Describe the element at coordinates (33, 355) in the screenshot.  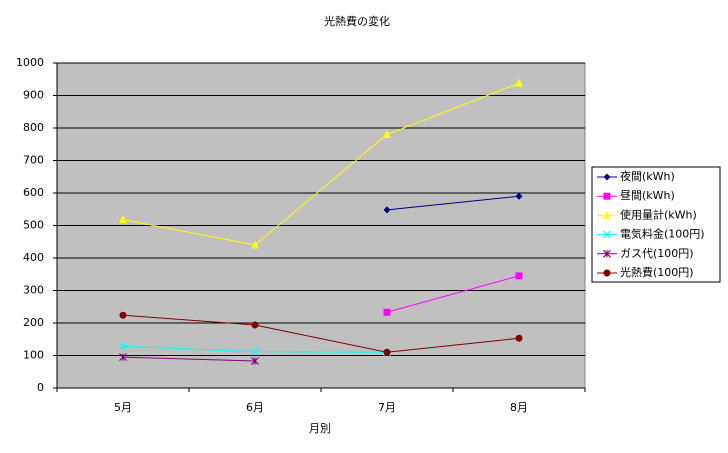
I see `y-tick-label: 100` at that location.